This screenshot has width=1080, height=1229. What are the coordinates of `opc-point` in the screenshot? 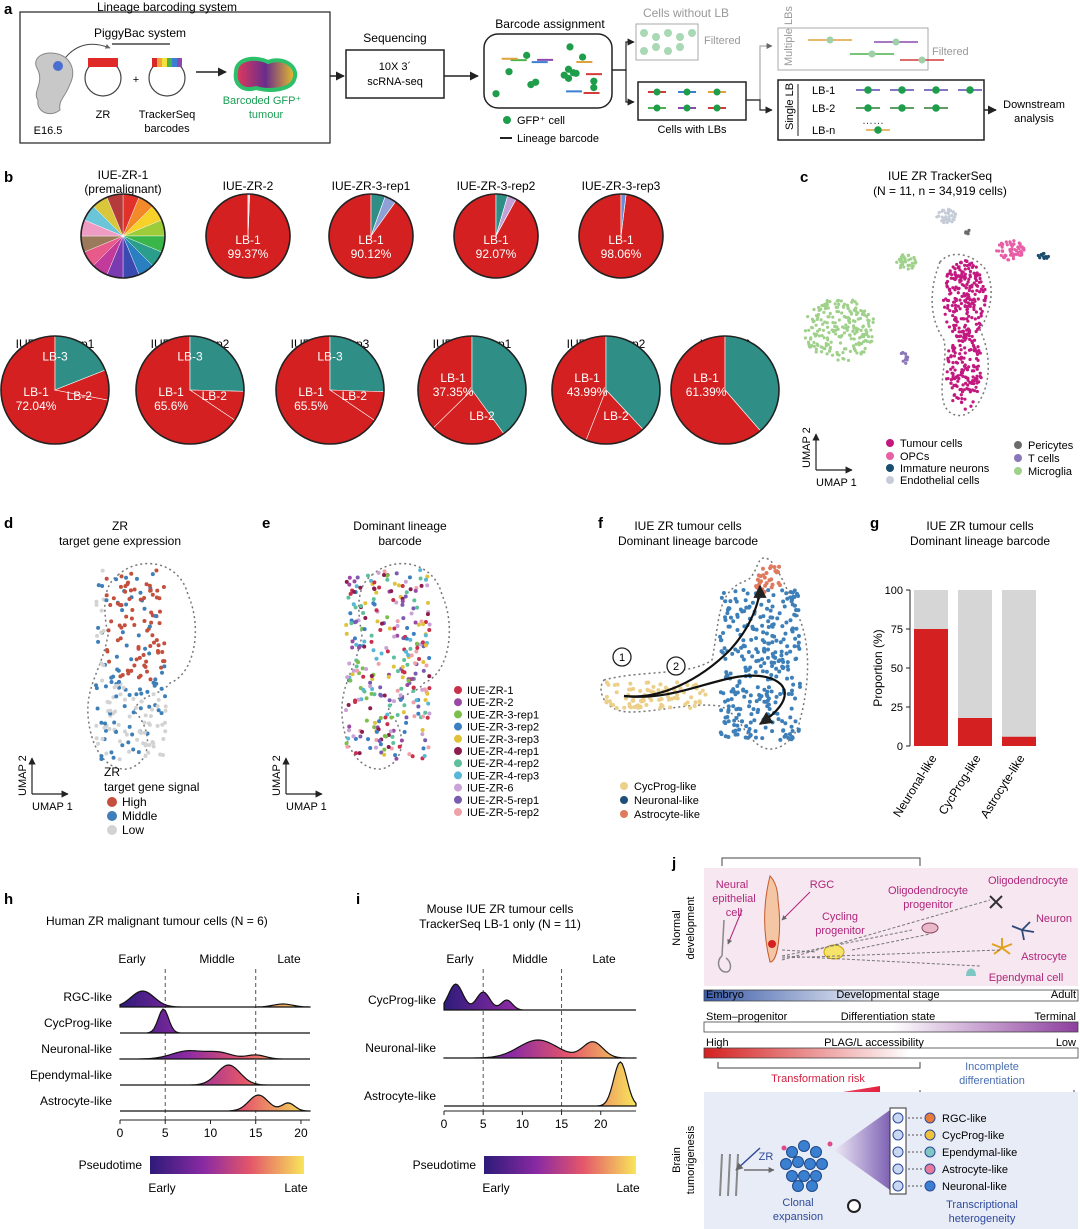 It's located at (1019, 243).